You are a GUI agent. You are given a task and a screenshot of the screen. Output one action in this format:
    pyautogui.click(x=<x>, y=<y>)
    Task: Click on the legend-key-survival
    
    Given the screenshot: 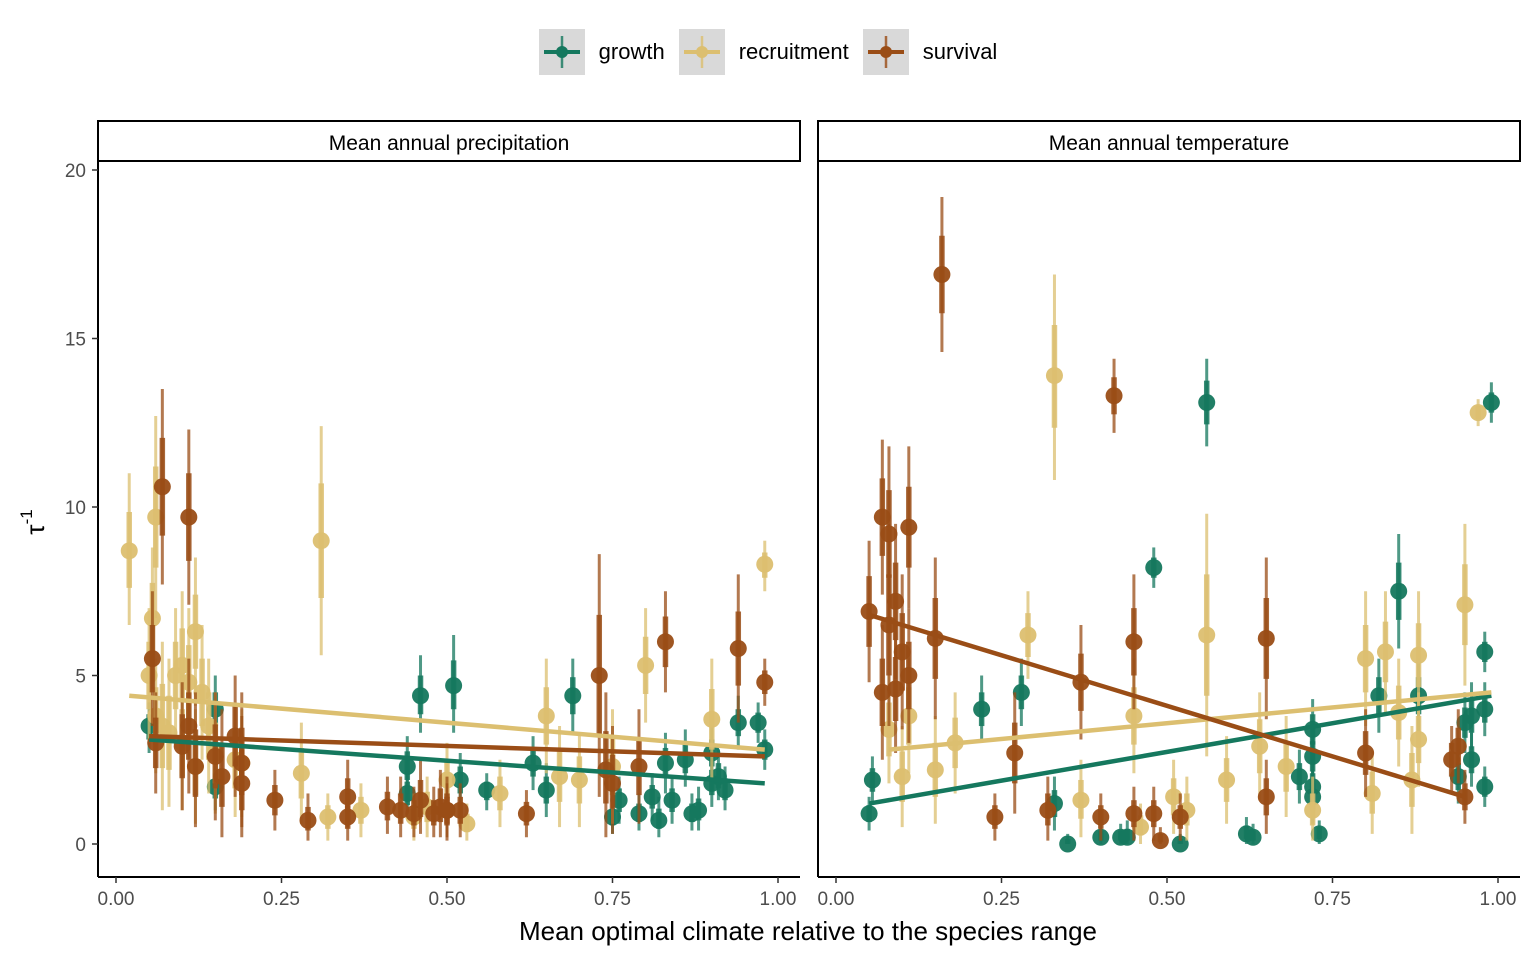 What is the action you would take?
    pyautogui.click(x=885, y=52)
    